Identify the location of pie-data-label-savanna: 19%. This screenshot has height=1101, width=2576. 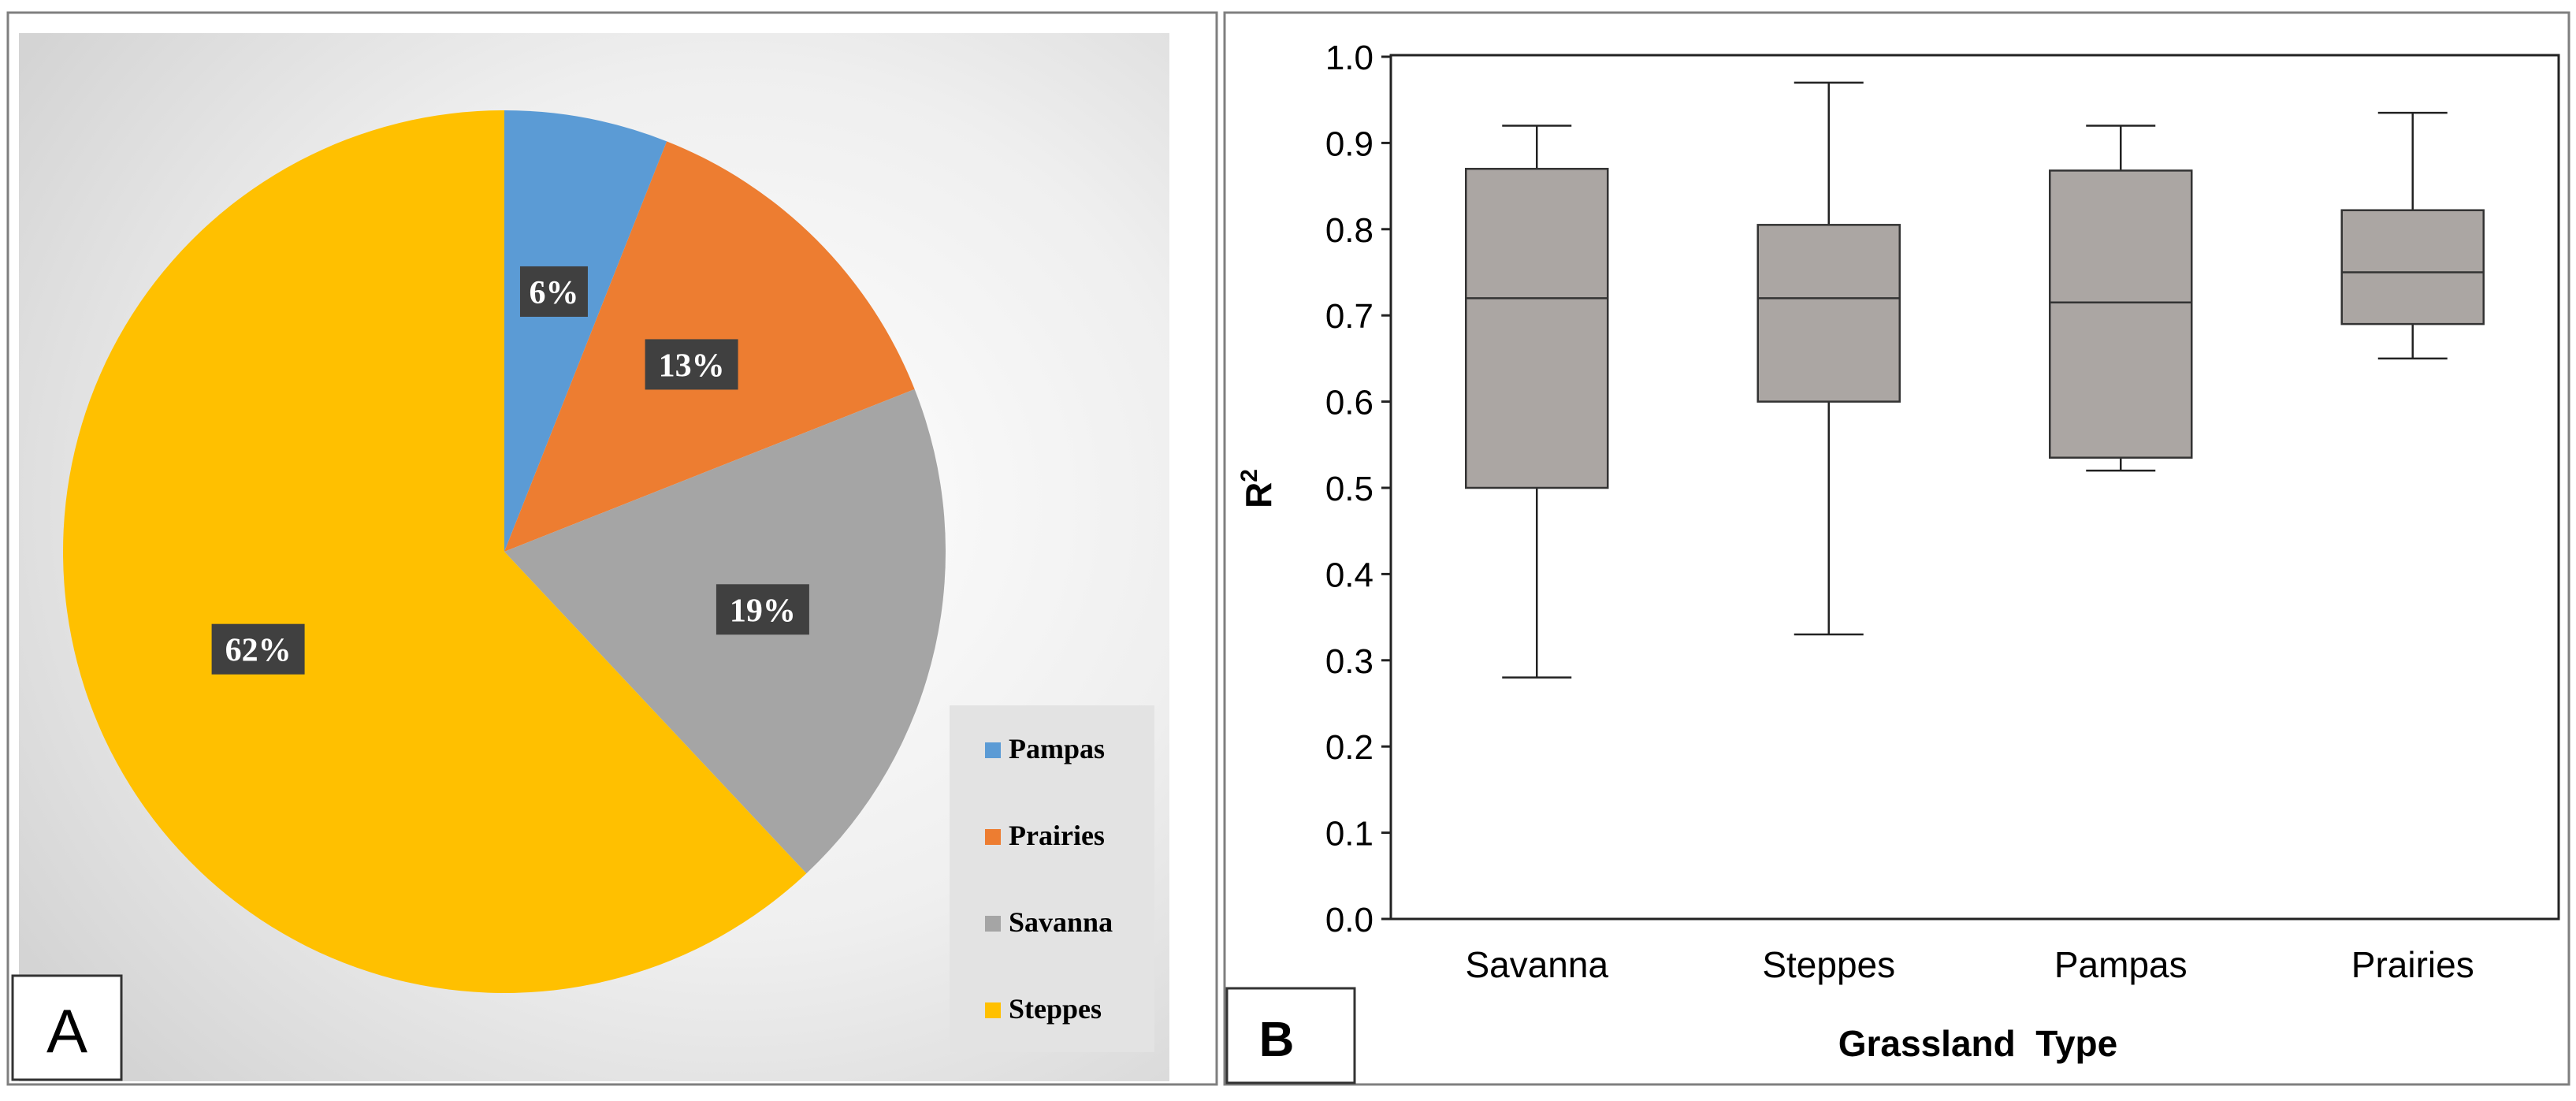
(763, 611).